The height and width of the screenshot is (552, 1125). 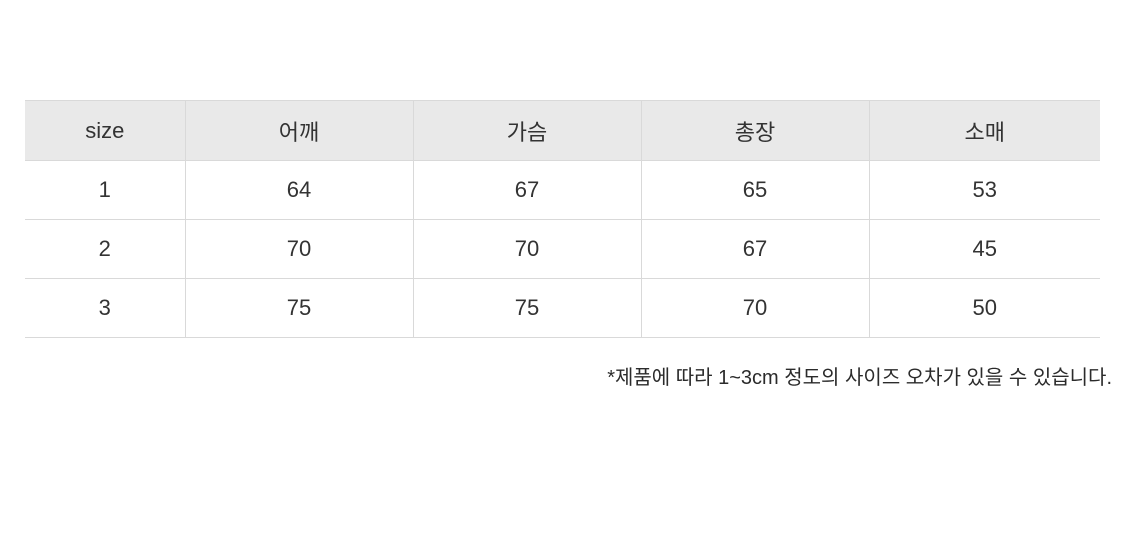 What do you see at coordinates (298, 130) in the screenshot?
I see `header-cell-shoulder: 어깨` at bounding box center [298, 130].